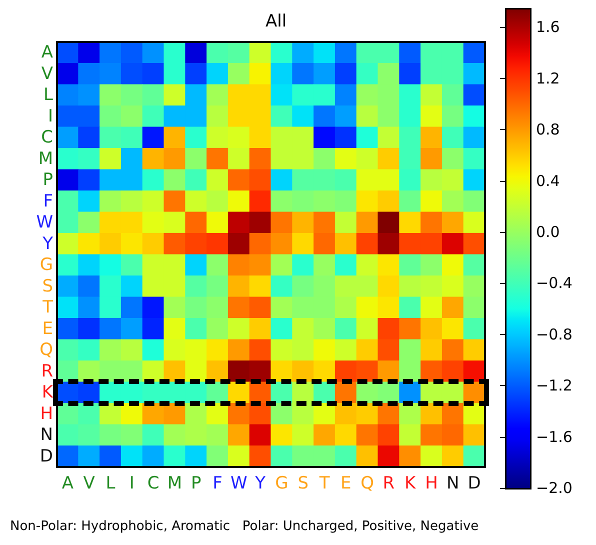 Image resolution: width=596 pixels, height=545 pixels. What do you see at coordinates (46, 265) in the screenshot?
I see `y-tick-label: G` at bounding box center [46, 265].